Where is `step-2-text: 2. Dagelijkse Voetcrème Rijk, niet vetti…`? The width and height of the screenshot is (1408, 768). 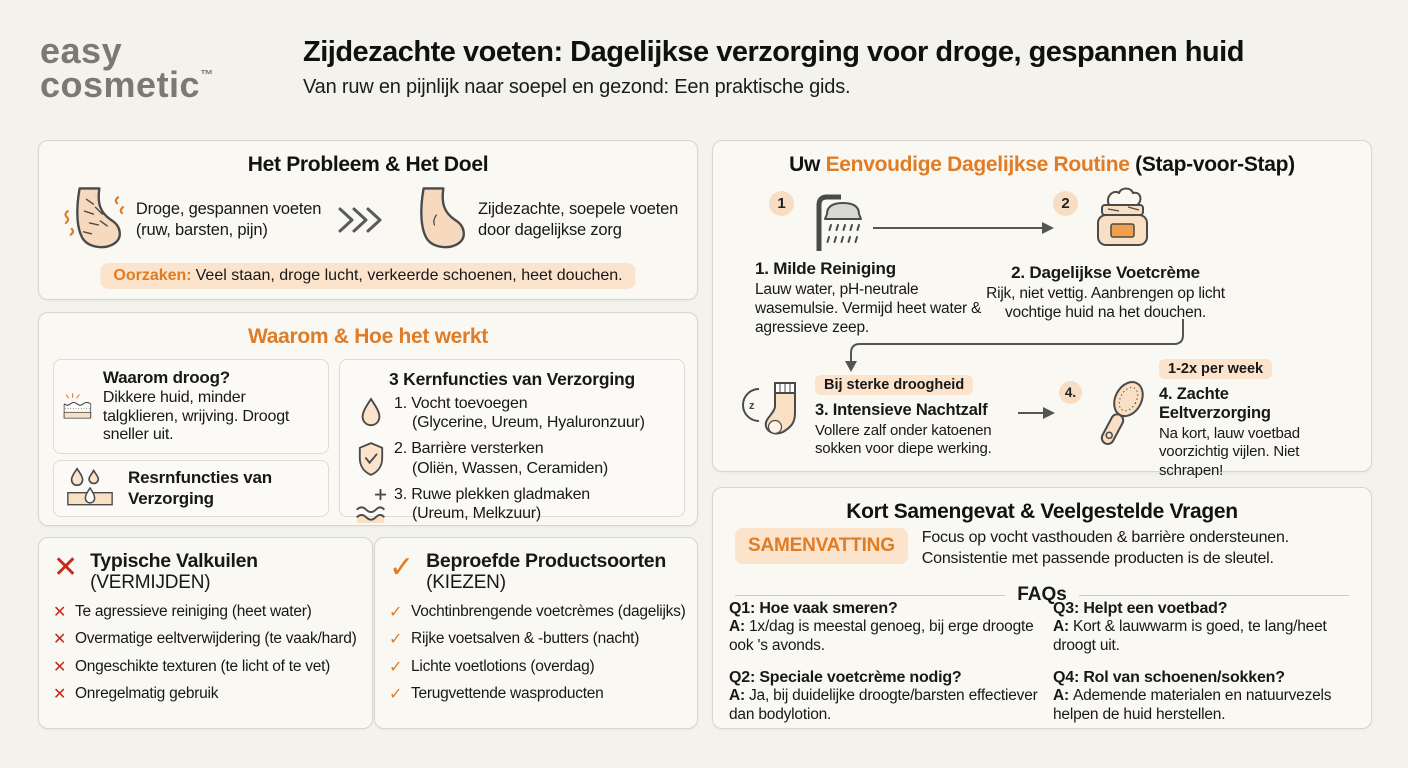
step-2-text: 2. Dagelijkse Voetcrème Rijk, niet vetti… is located at coordinates (1105, 293).